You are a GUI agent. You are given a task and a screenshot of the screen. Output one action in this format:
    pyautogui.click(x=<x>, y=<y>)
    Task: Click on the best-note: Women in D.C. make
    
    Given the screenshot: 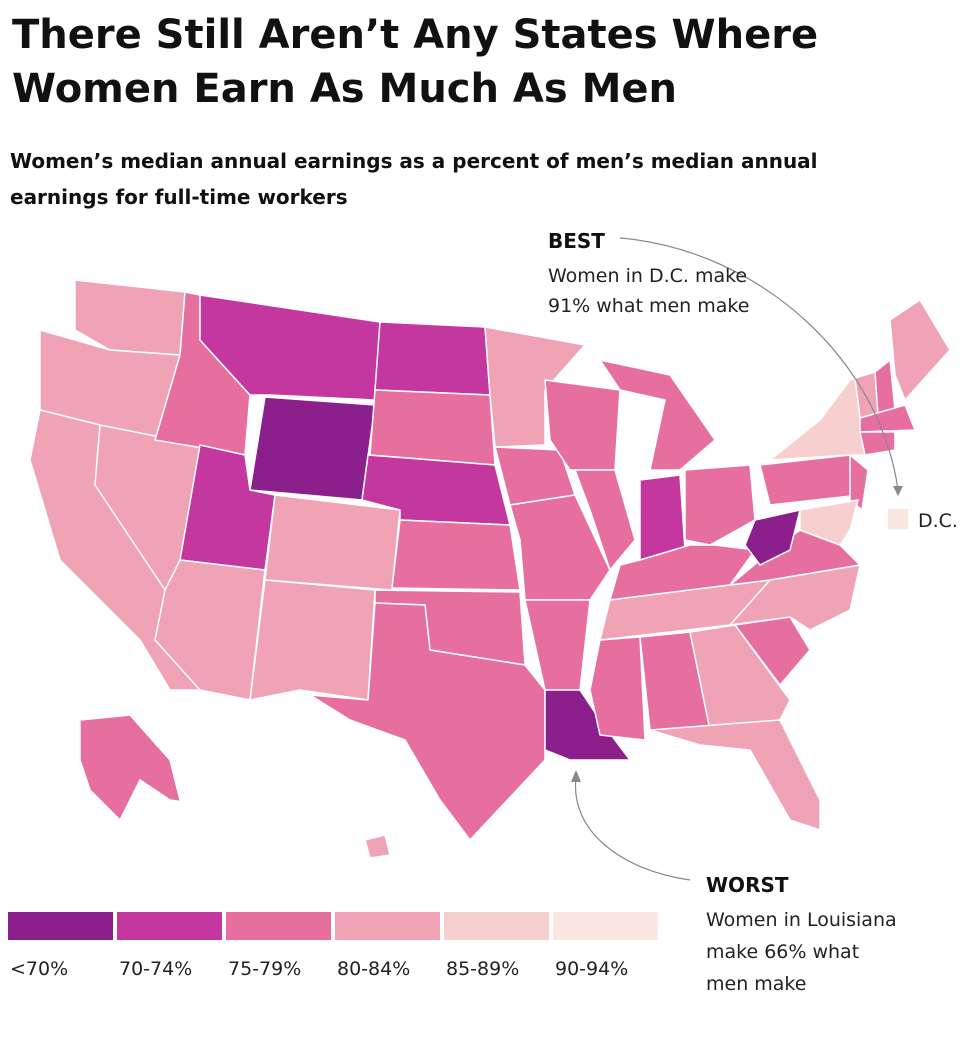 What is the action you would take?
    pyautogui.click(x=647, y=276)
    